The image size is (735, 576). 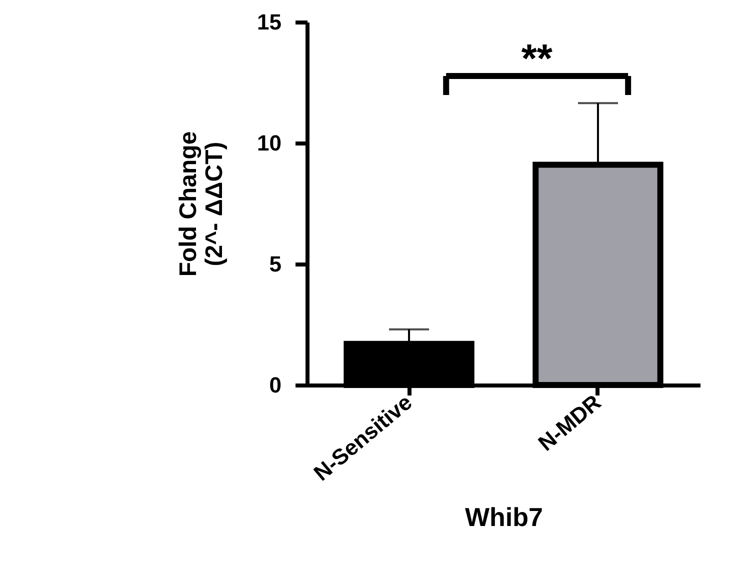 I want to click on y-tick-label: 10, so click(x=269, y=143).